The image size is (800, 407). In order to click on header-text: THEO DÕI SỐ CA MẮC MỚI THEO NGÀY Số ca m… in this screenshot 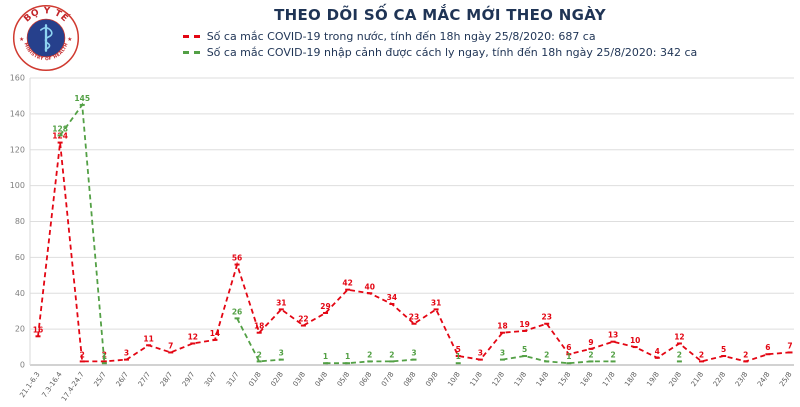, I will do `click(440, 31)`.